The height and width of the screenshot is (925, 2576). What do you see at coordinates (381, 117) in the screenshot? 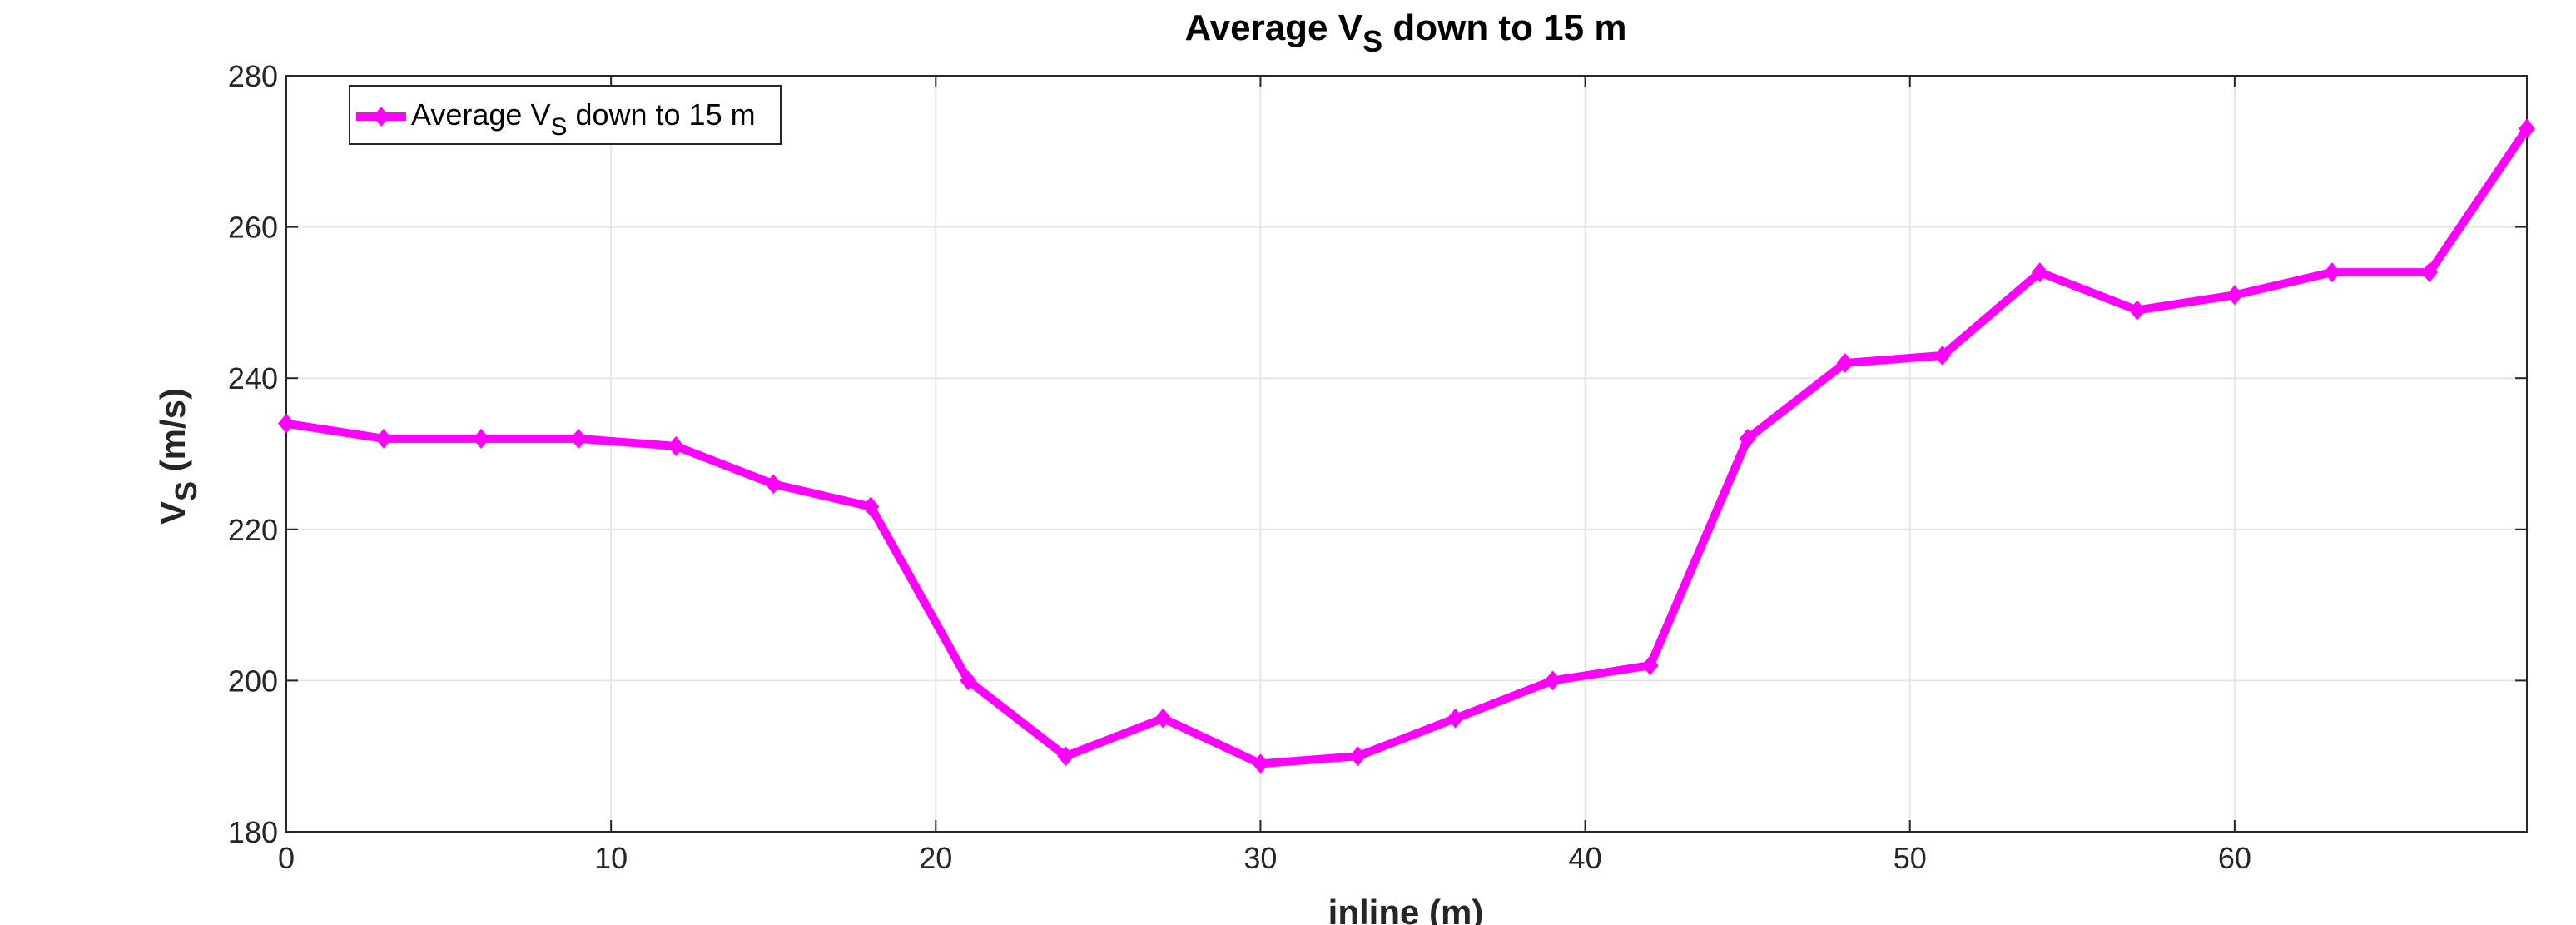
I see `legend-marker-swatch` at bounding box center [381, 117].